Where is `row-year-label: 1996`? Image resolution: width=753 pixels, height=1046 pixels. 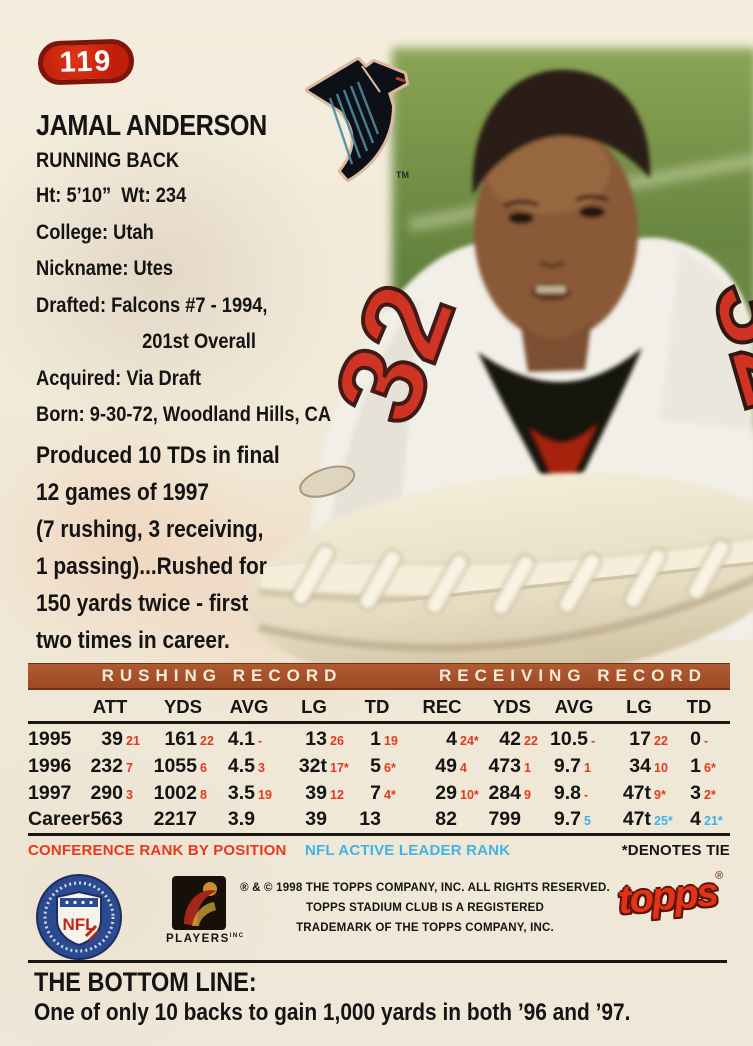
row-year-label: 1996 is located at coordinates (50, 765).